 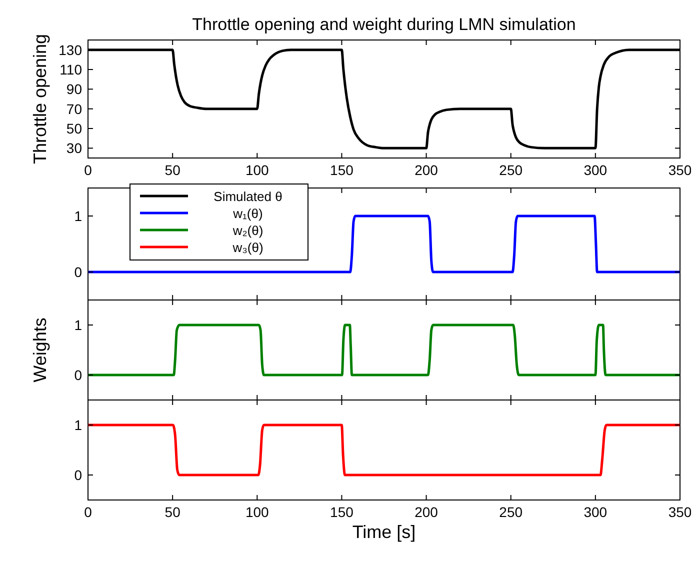 I want to click on legend-label: Simulated θ, so click(x=248, y=196).